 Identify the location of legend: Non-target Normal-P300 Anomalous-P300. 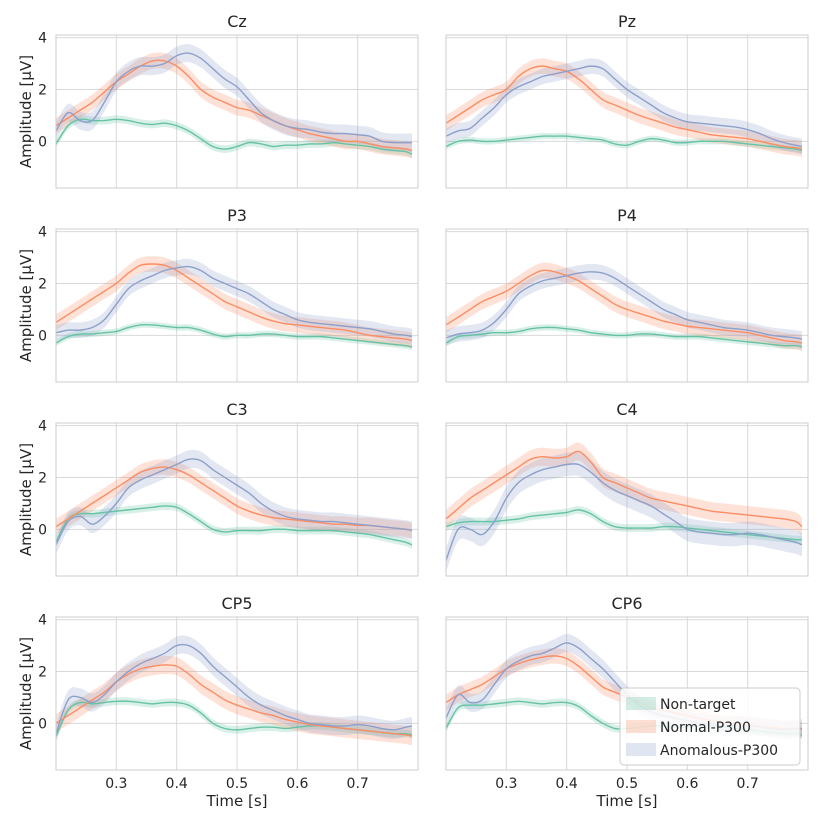
(710, 726).